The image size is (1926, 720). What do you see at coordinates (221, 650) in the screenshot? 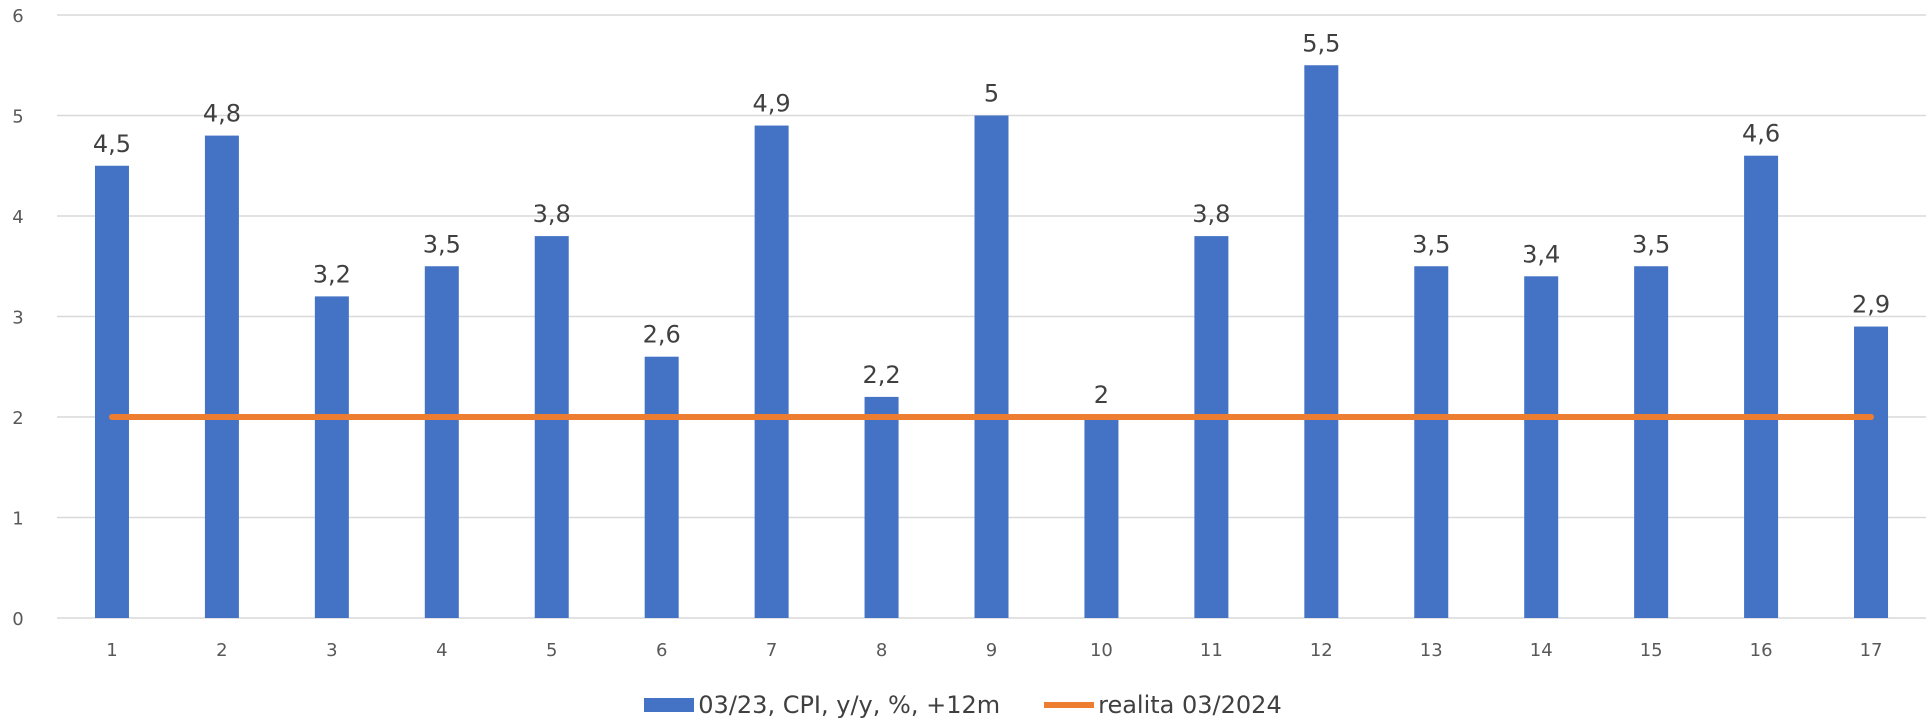
I see `x-tick-label: 2` at bounding box center [221, 650].